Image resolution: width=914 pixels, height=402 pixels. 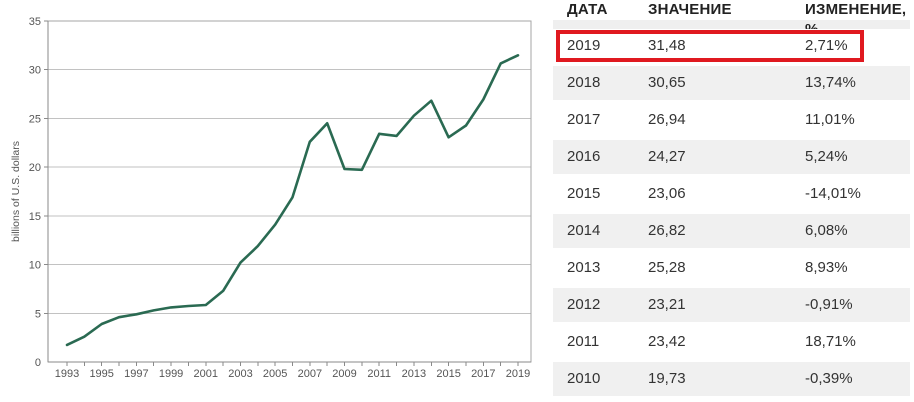 I want to click on x-tick-label: 2009, so click(x=344, y=374).